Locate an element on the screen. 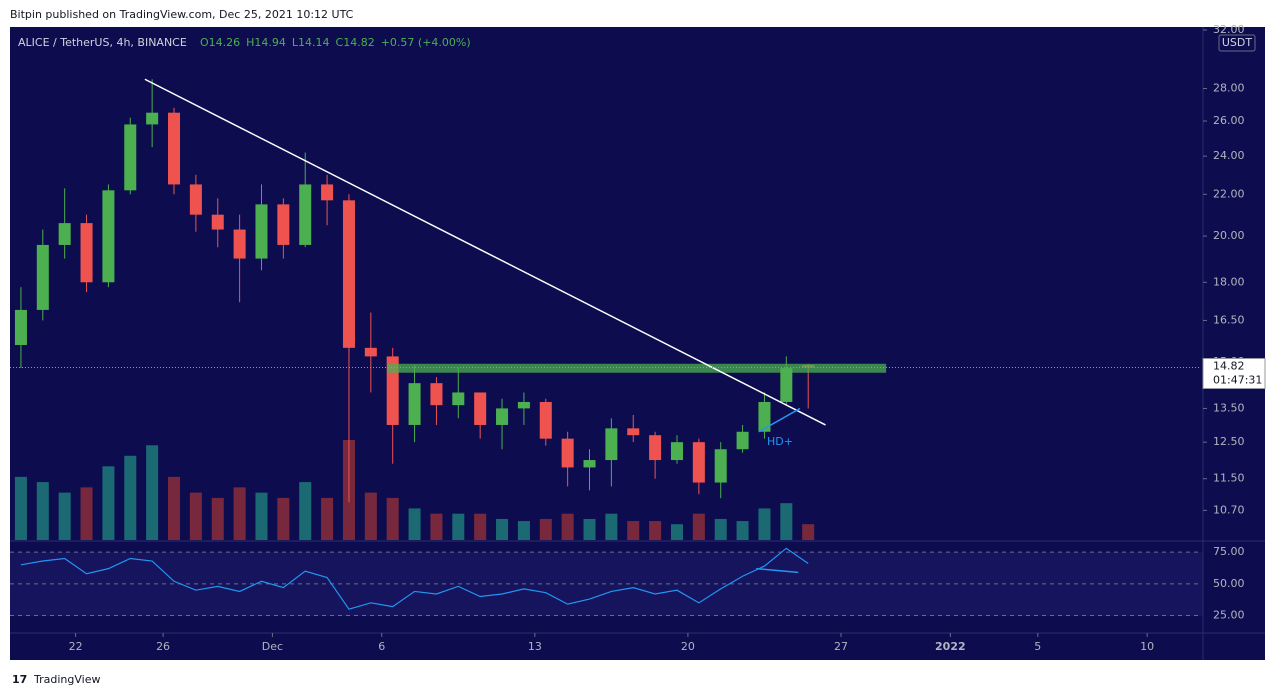  symbol-legend: ALICE / TetherUS, 4h, BINANCE is located at coordinates (102, 42).